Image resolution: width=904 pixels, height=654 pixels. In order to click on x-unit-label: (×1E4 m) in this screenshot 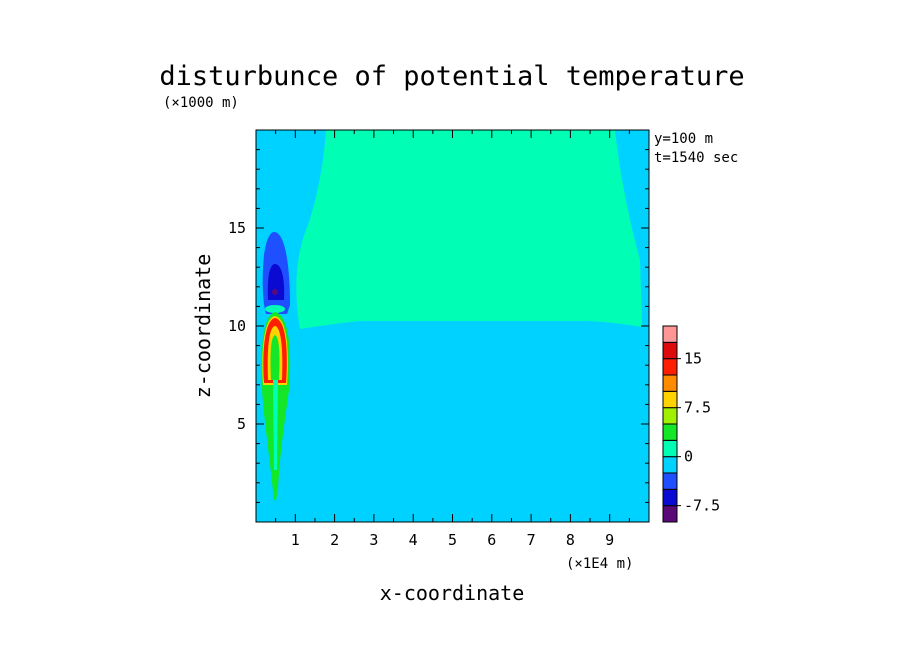, I will do `click(599, 564)`.